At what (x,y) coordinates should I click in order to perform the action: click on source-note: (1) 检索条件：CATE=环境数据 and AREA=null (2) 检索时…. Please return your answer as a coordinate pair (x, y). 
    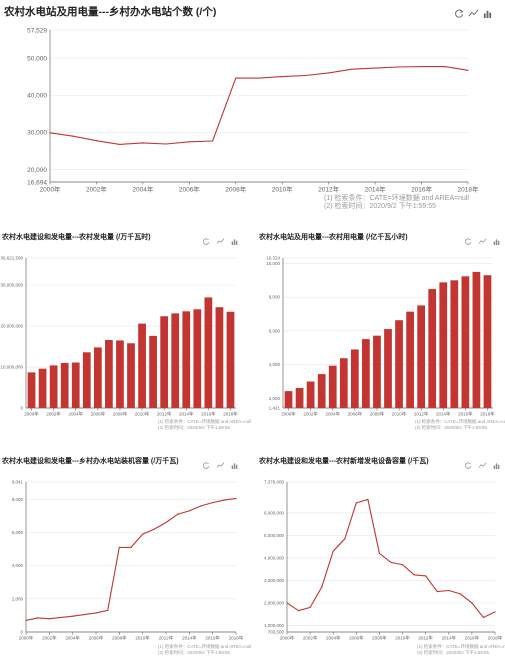
    Looking at the image, I should click on (461, 649).